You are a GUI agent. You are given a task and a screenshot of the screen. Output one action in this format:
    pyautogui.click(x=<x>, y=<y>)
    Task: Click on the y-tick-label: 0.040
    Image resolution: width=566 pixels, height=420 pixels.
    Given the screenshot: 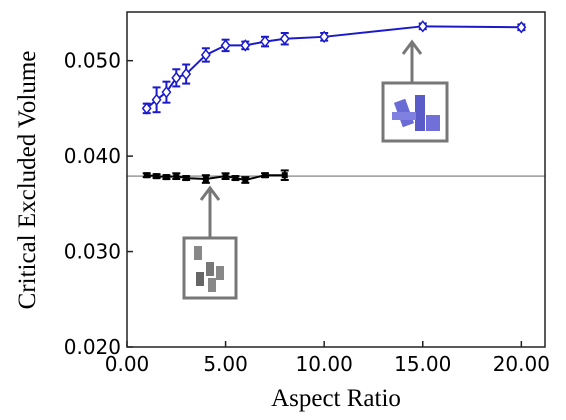 What is the action you would take?
    pyautogui.click(x=92, y=156)
    